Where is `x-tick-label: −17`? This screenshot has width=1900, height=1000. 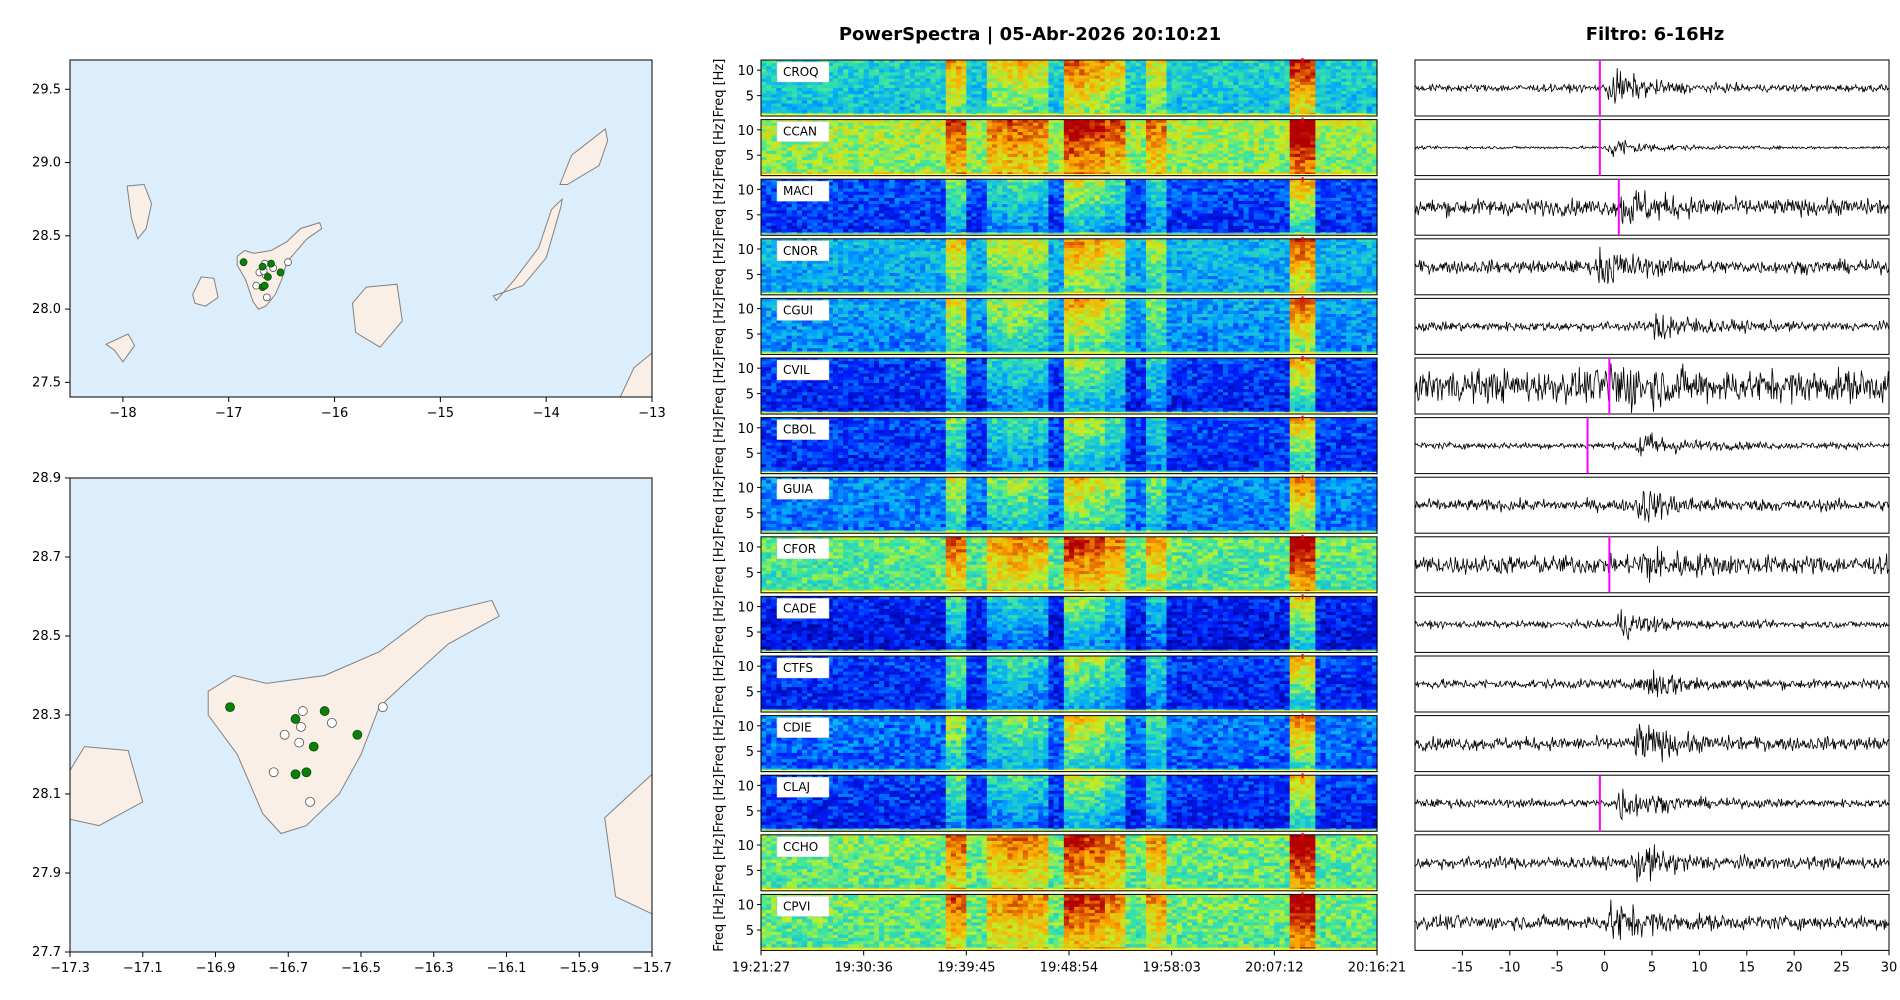 x-tick-label: −17 is located at coordinates (228, 413).